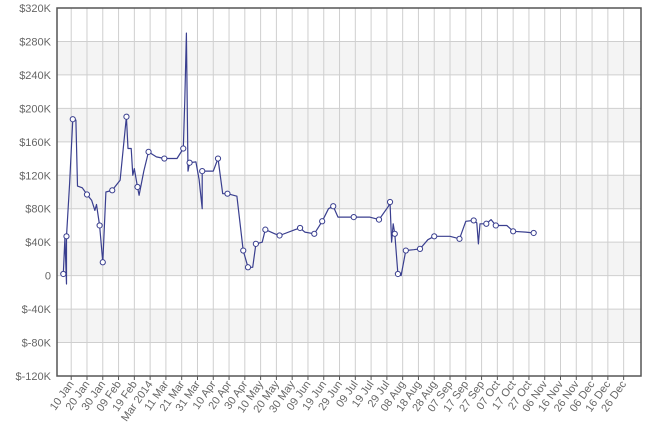 This screenshot has width=655, height=442. I want to click on y-tick-label: $40K, so click(38, 243).